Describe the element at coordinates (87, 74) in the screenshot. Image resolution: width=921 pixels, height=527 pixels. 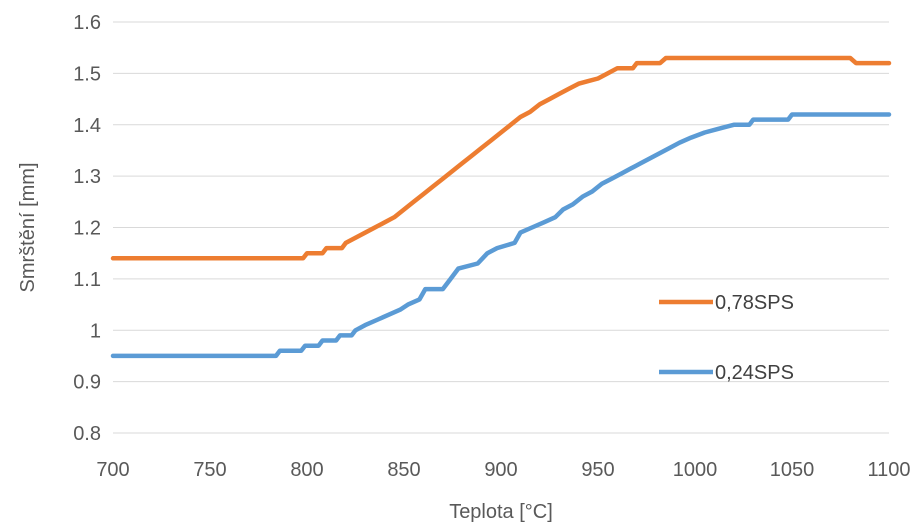
I see `y-tick-label: 1.5` at that location.